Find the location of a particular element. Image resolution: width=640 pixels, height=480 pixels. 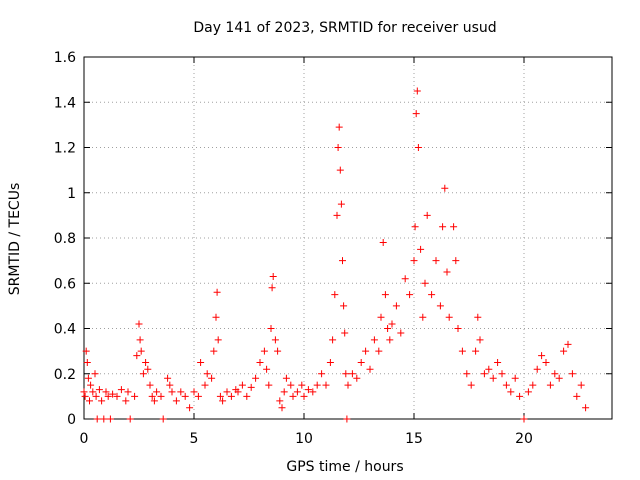

y-tick-label: 0.4 is located at coordinates (65, 330).